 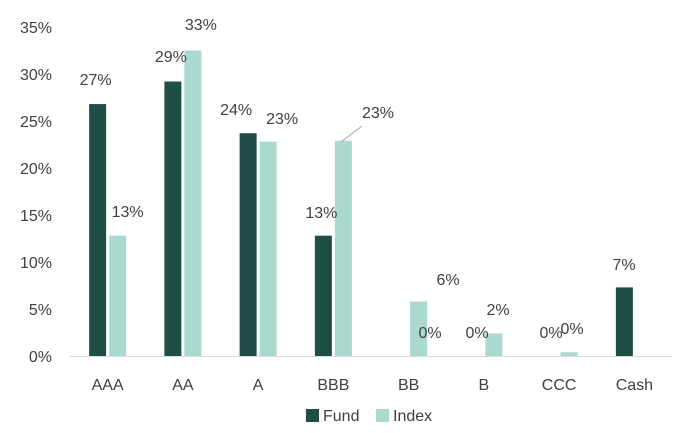 I want to click on data-label-index-b: 2%, so click(x=497, y=310).